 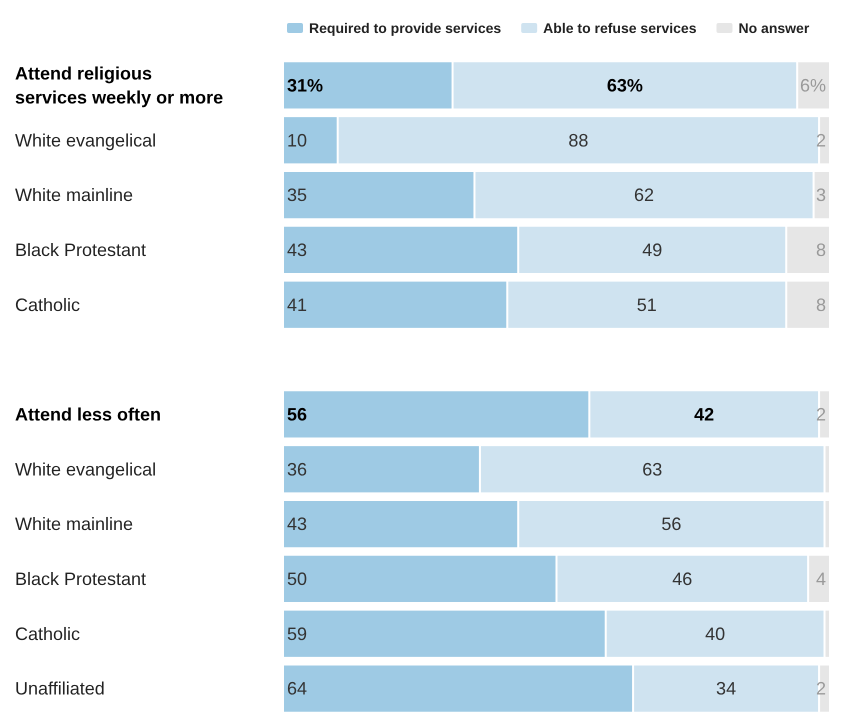 What do you see at coordinates (652, 469) in the screenshot?
I see `data-label: 63` at bounding box center [652, 469].